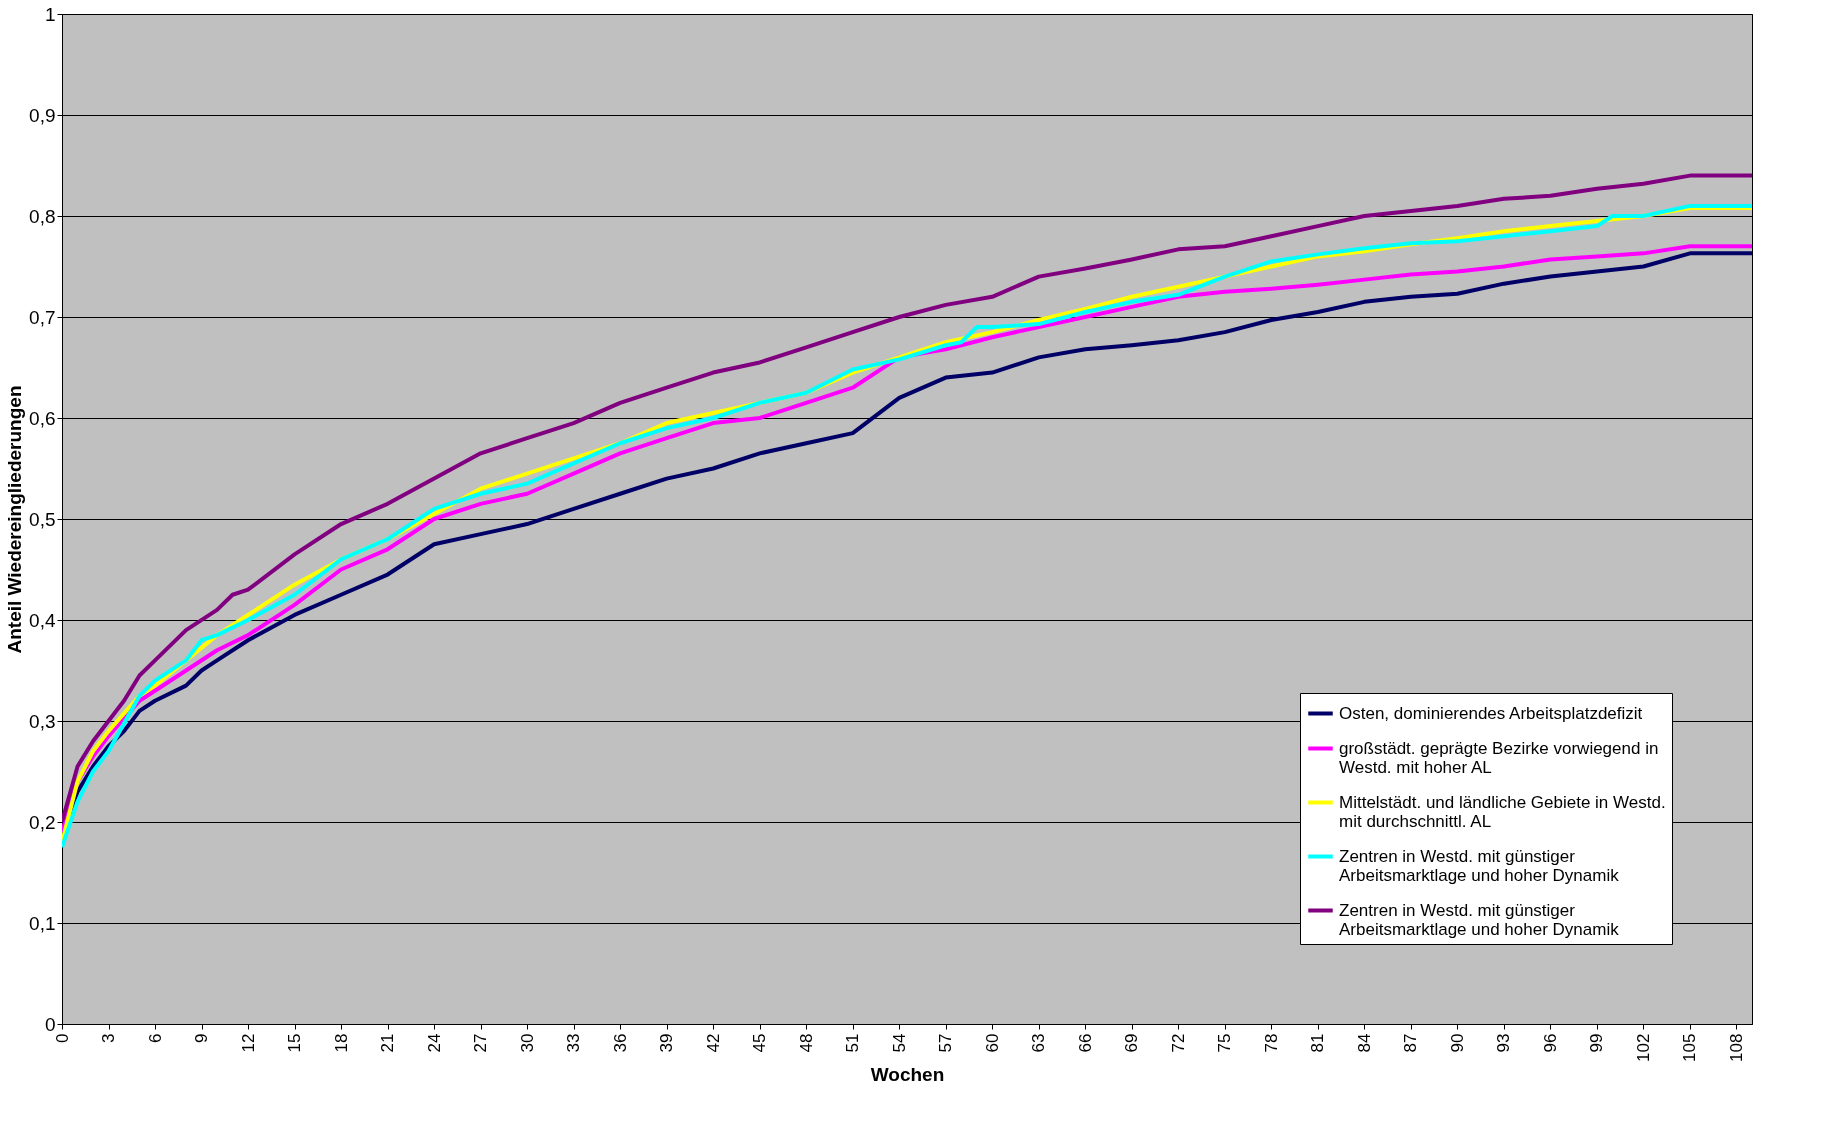 Image resolution: width=1835 pixels, height=1127 pixels. What do you see at coordinates (1502, 811) in the screenshot?
I see `legend-label: Mittelstädt. und ländliche Gebiete in Westd. mit durchschnittl. AL` at bounding box center [1502, 811].